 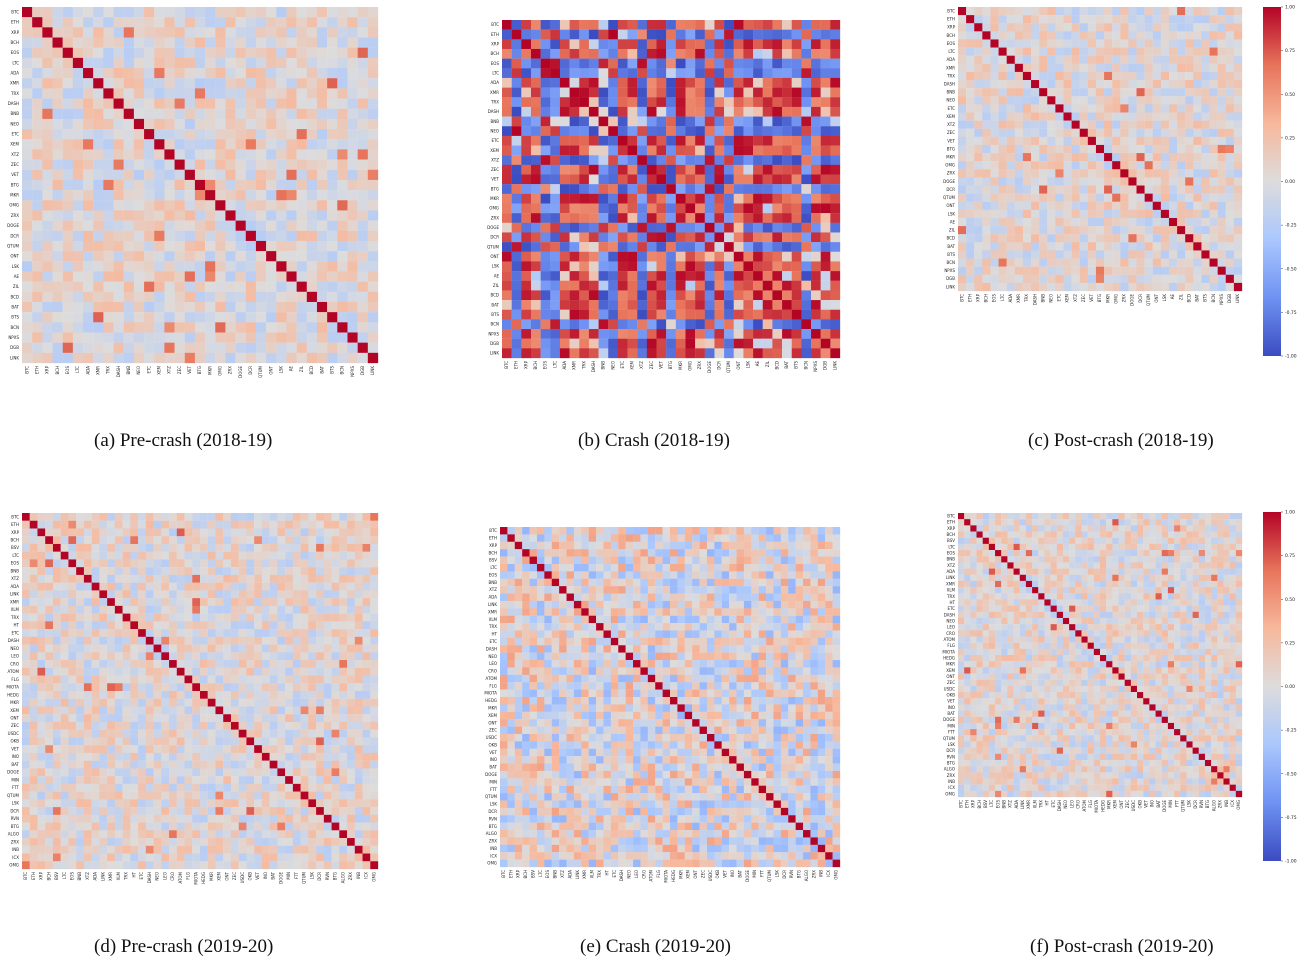 I want to click on y-tick-label: MKR, so click(x=950, y=157).